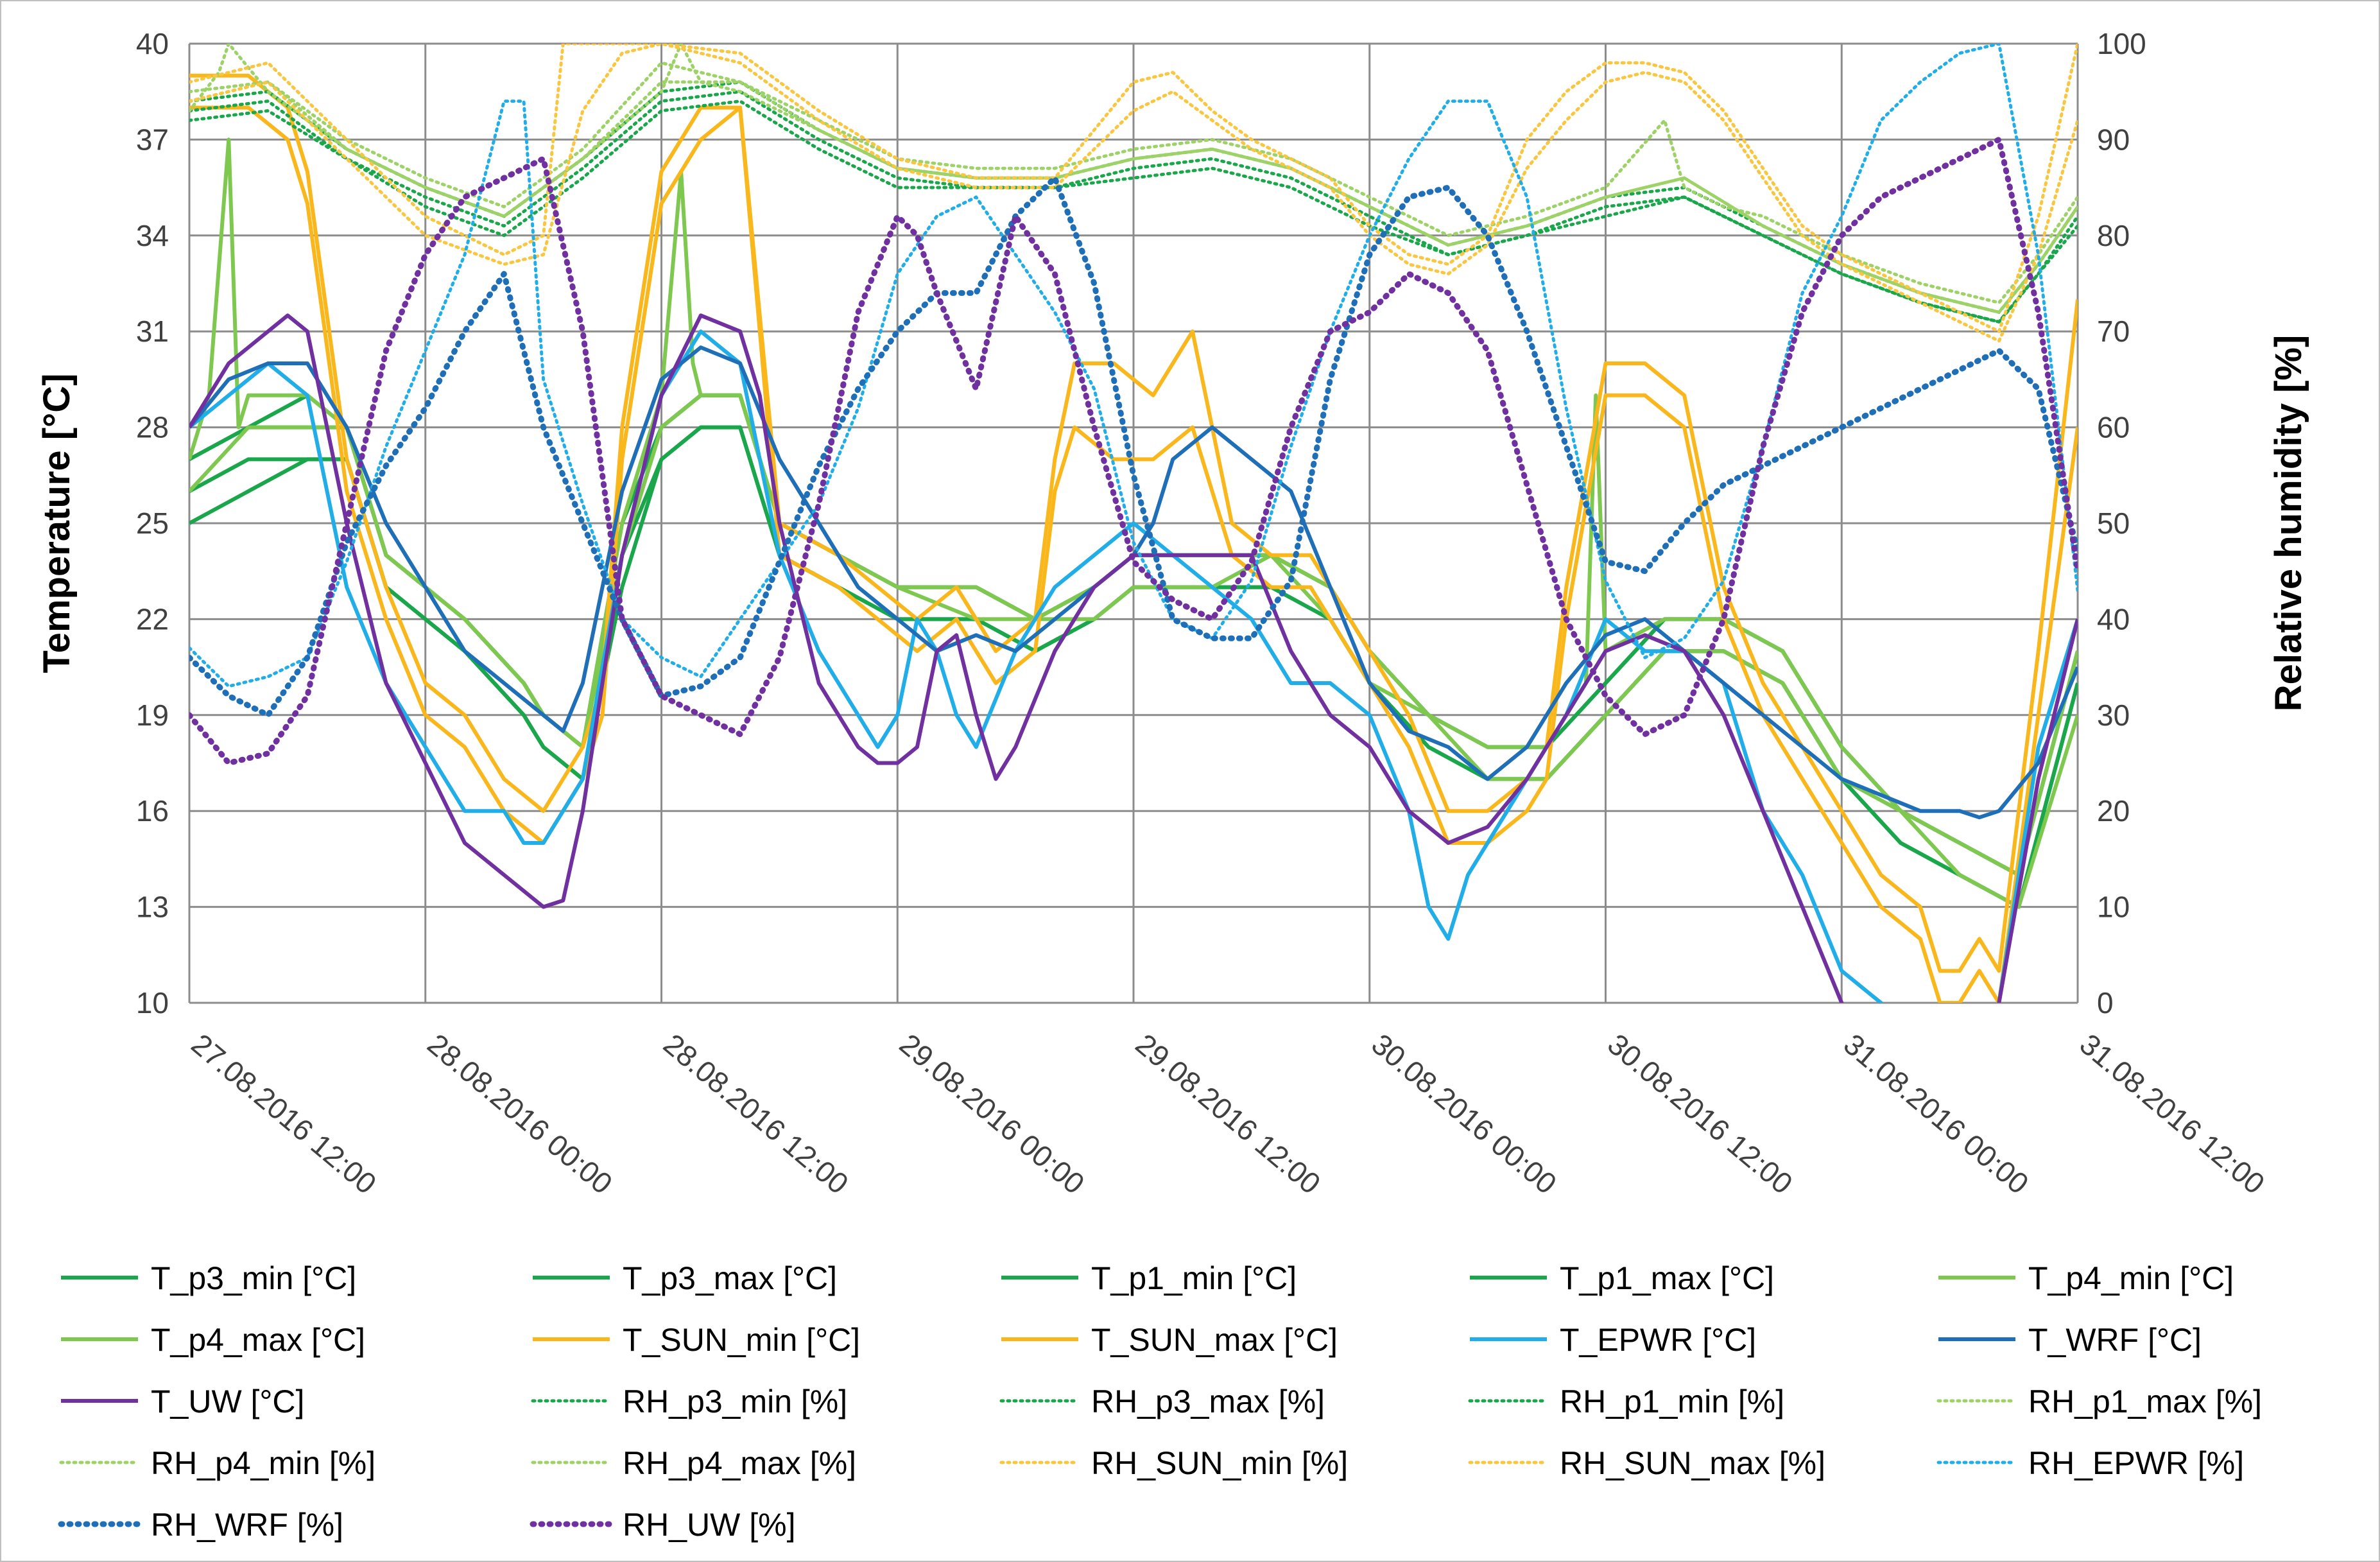  I want to click on x-tick-label: 28.08.2016 00:00, so click(520, 1114).